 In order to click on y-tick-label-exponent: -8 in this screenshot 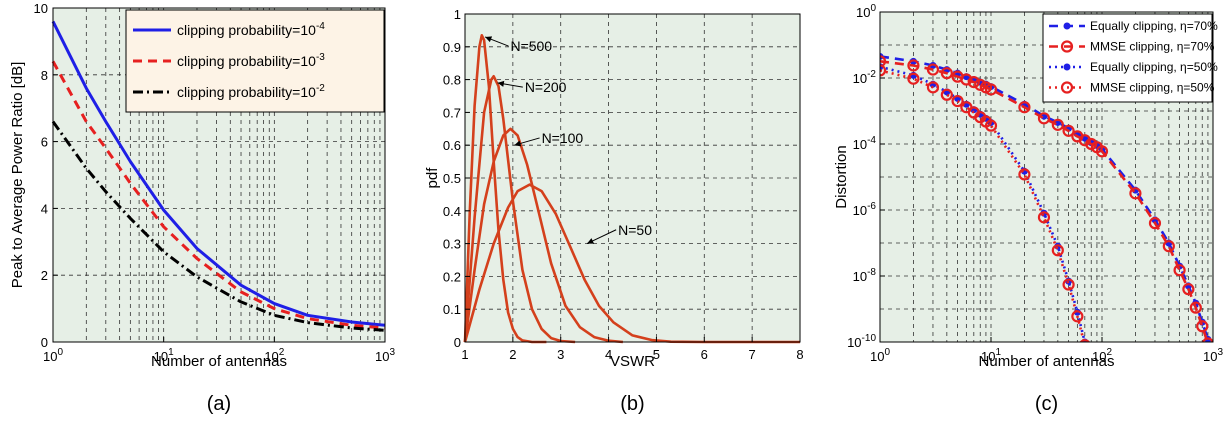, I will do `click(871, 272)`.